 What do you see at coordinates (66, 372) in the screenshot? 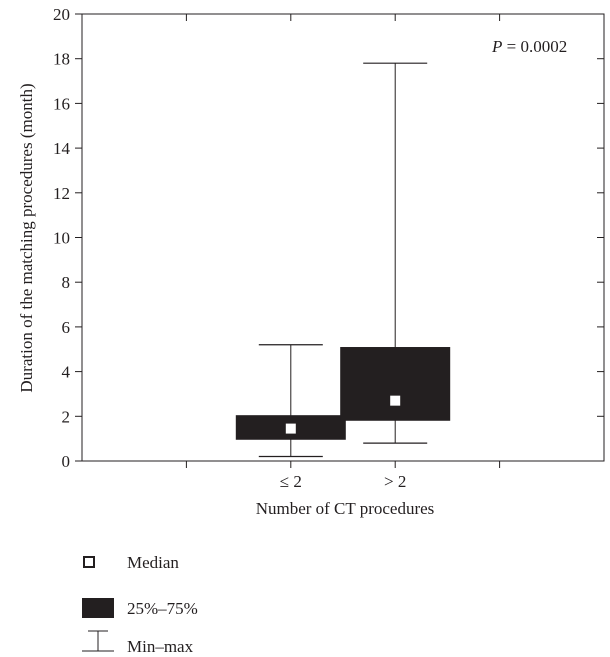
I see `y-tick-label: 4` at bounding box center [66, 372].